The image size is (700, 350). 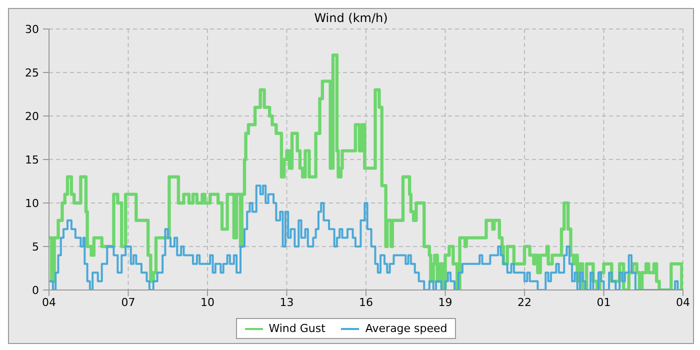 I want to click on chart-title: Wind (km/h), so click(x=351, y=18).